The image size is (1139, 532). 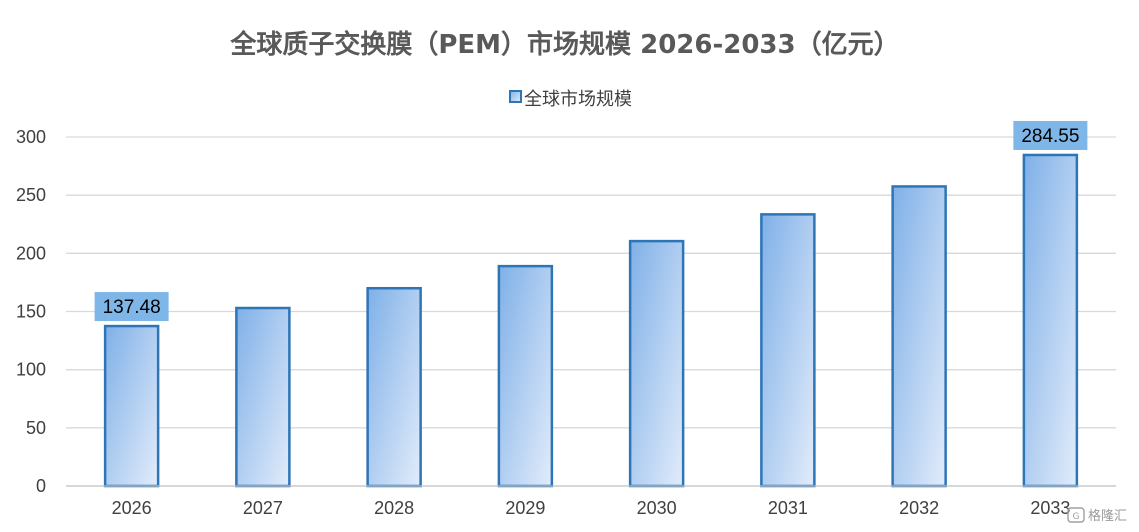 I want to click on legend-label: 全球市场规模, so click(x=578, y=99).